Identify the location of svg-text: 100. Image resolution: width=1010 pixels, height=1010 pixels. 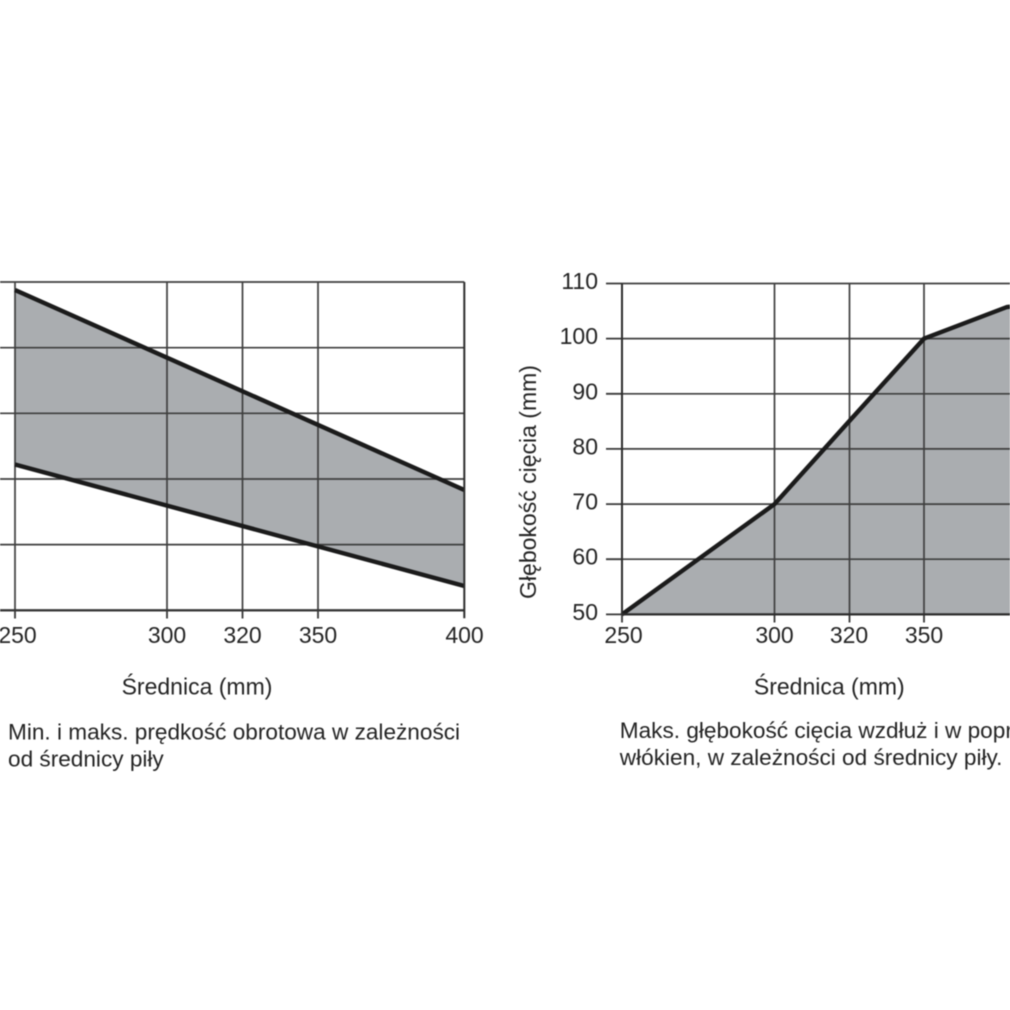
(579, 336).